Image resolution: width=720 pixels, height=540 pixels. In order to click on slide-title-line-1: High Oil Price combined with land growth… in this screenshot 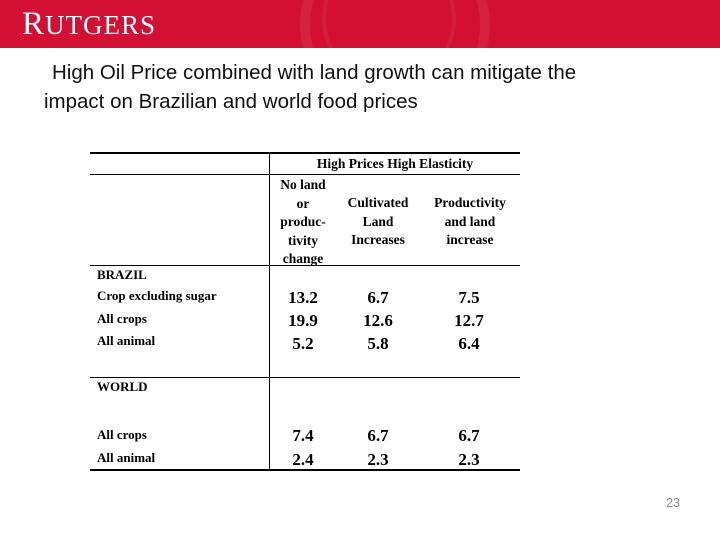, I will do `click(314, 72)`.